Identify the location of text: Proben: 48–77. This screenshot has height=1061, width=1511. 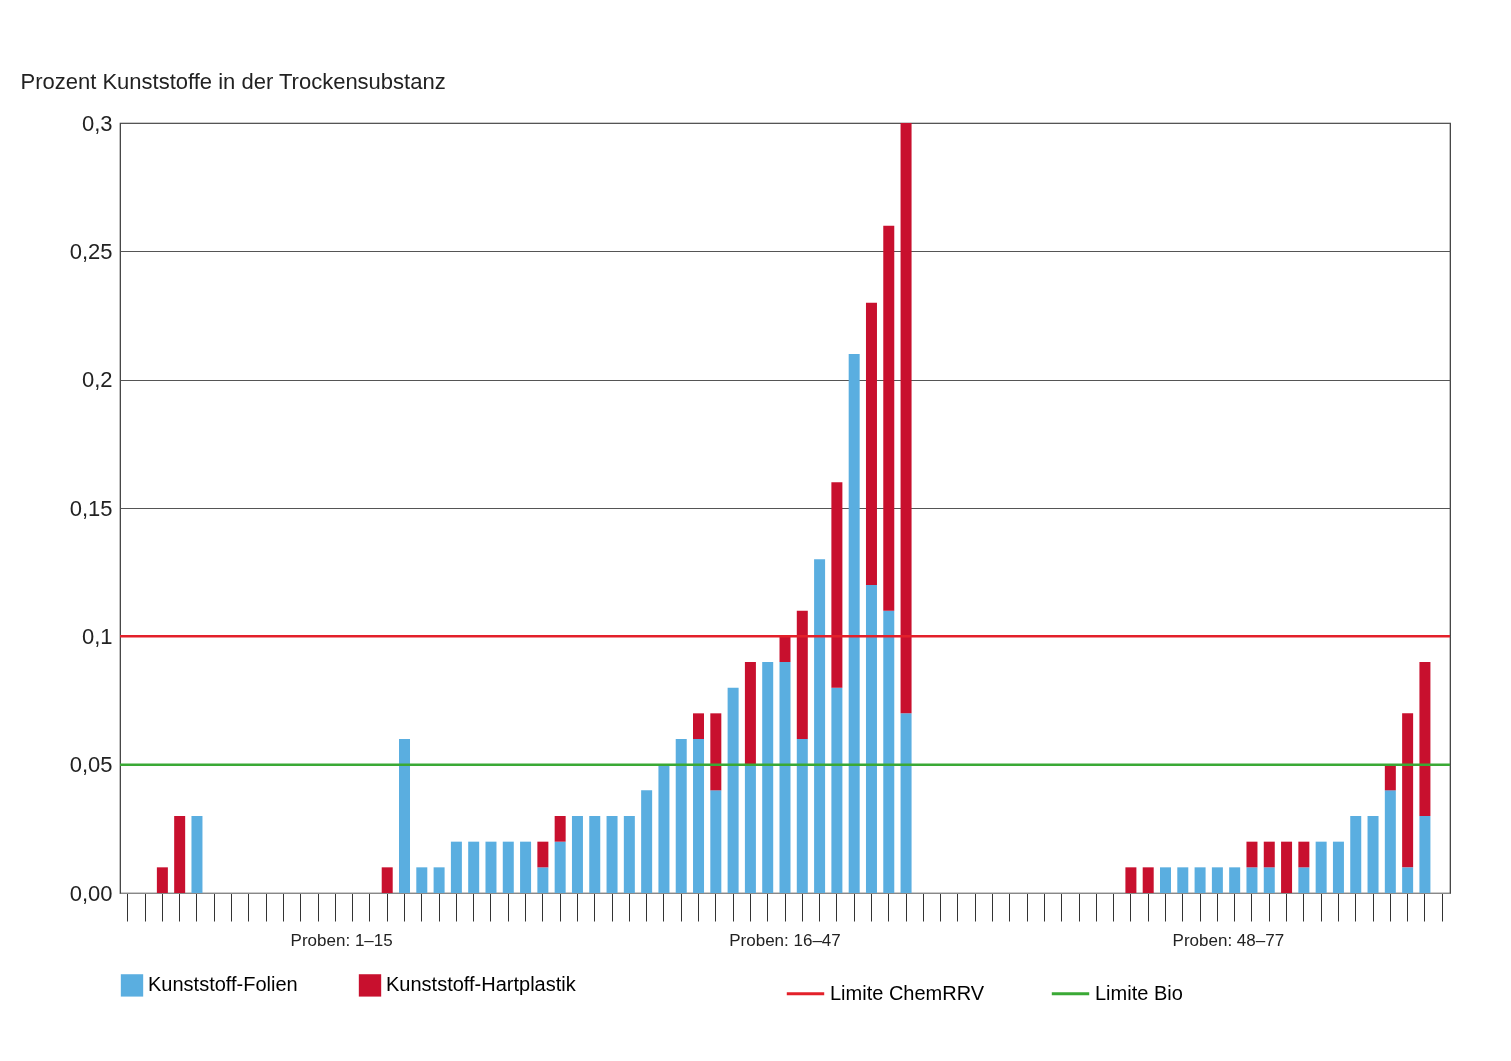
(1228, 940).